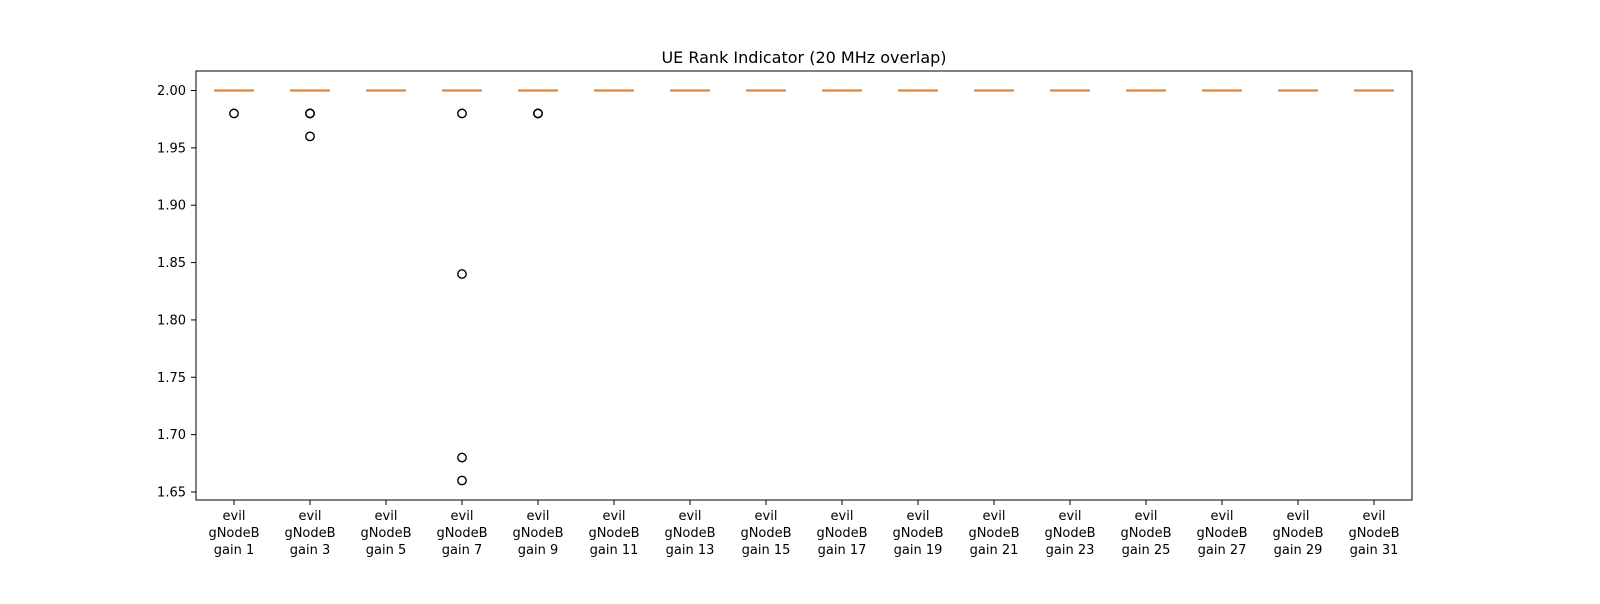 The height and width of the screenshot is (604, 1600). Describe the element at coordinates (765, 533) in the screenshot. I see `x-tick-label: evil gNodeB gain 15` at that location.